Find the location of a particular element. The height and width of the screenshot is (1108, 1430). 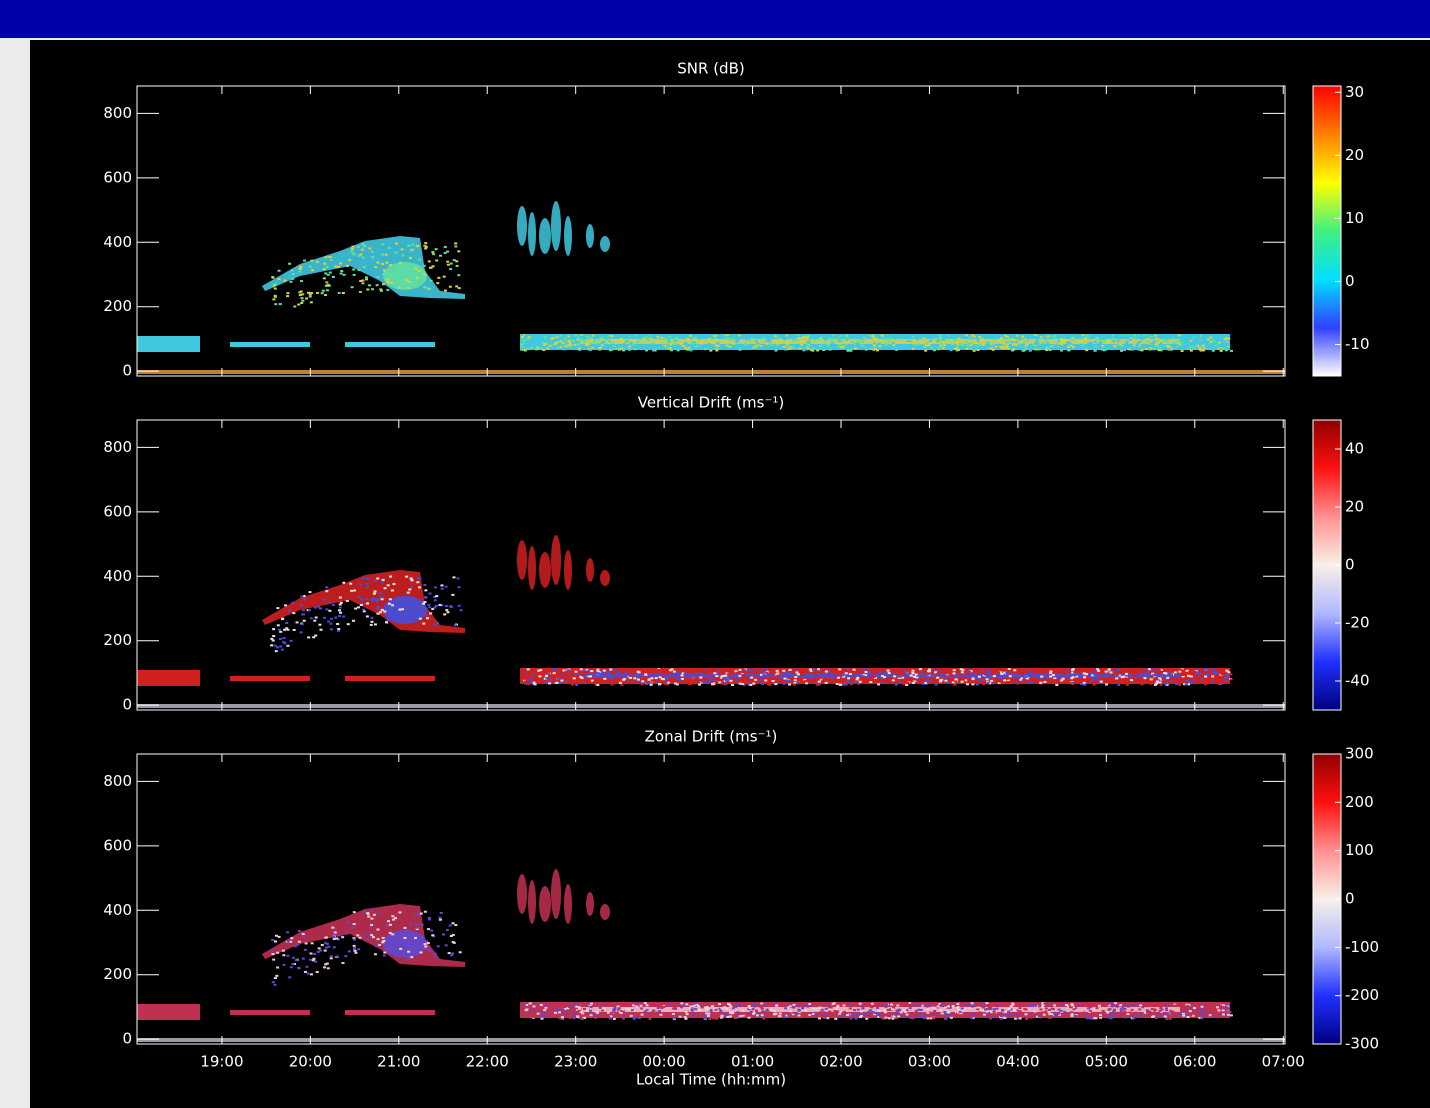

colorbar-tick-label: 300 is located at coordinates (1359, 754).